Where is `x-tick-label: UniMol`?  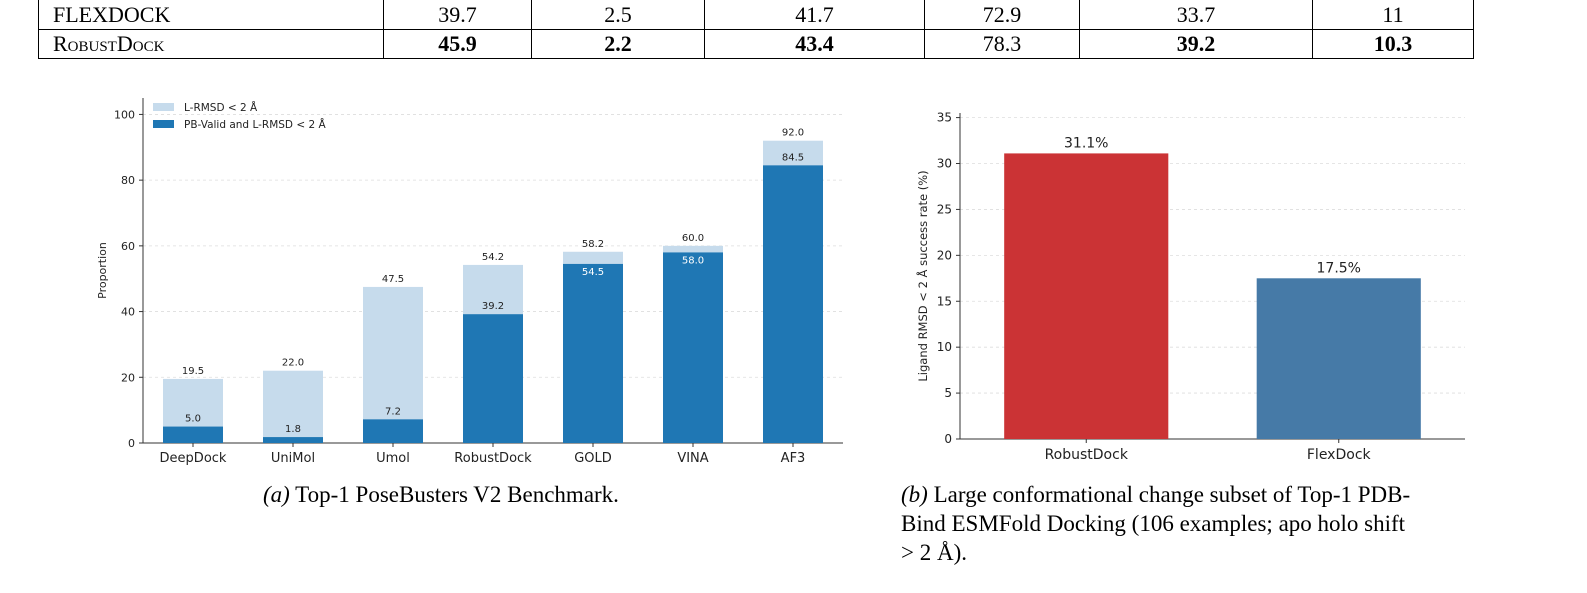 x-tick-label: UniMol is located at coordinates (293, 458).